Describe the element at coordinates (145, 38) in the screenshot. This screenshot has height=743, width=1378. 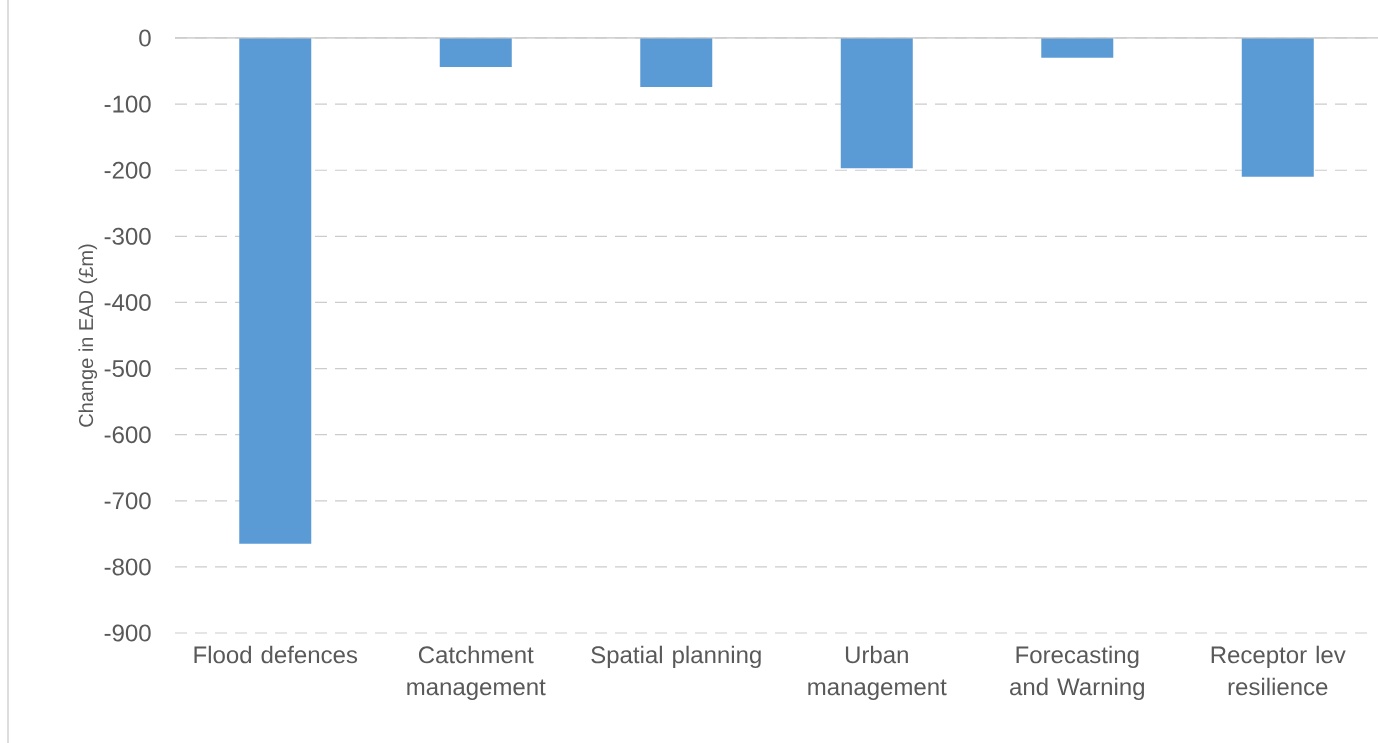
I see `y-tick-label: 0` at that location.